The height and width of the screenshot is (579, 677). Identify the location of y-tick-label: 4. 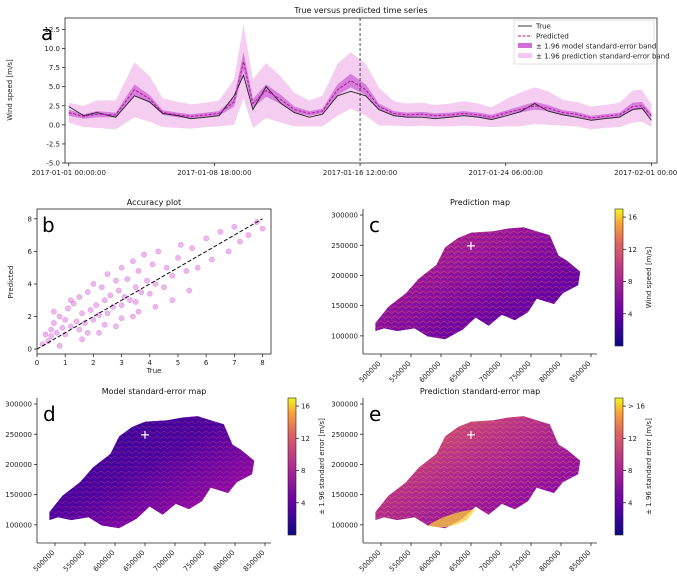
(30, 284).